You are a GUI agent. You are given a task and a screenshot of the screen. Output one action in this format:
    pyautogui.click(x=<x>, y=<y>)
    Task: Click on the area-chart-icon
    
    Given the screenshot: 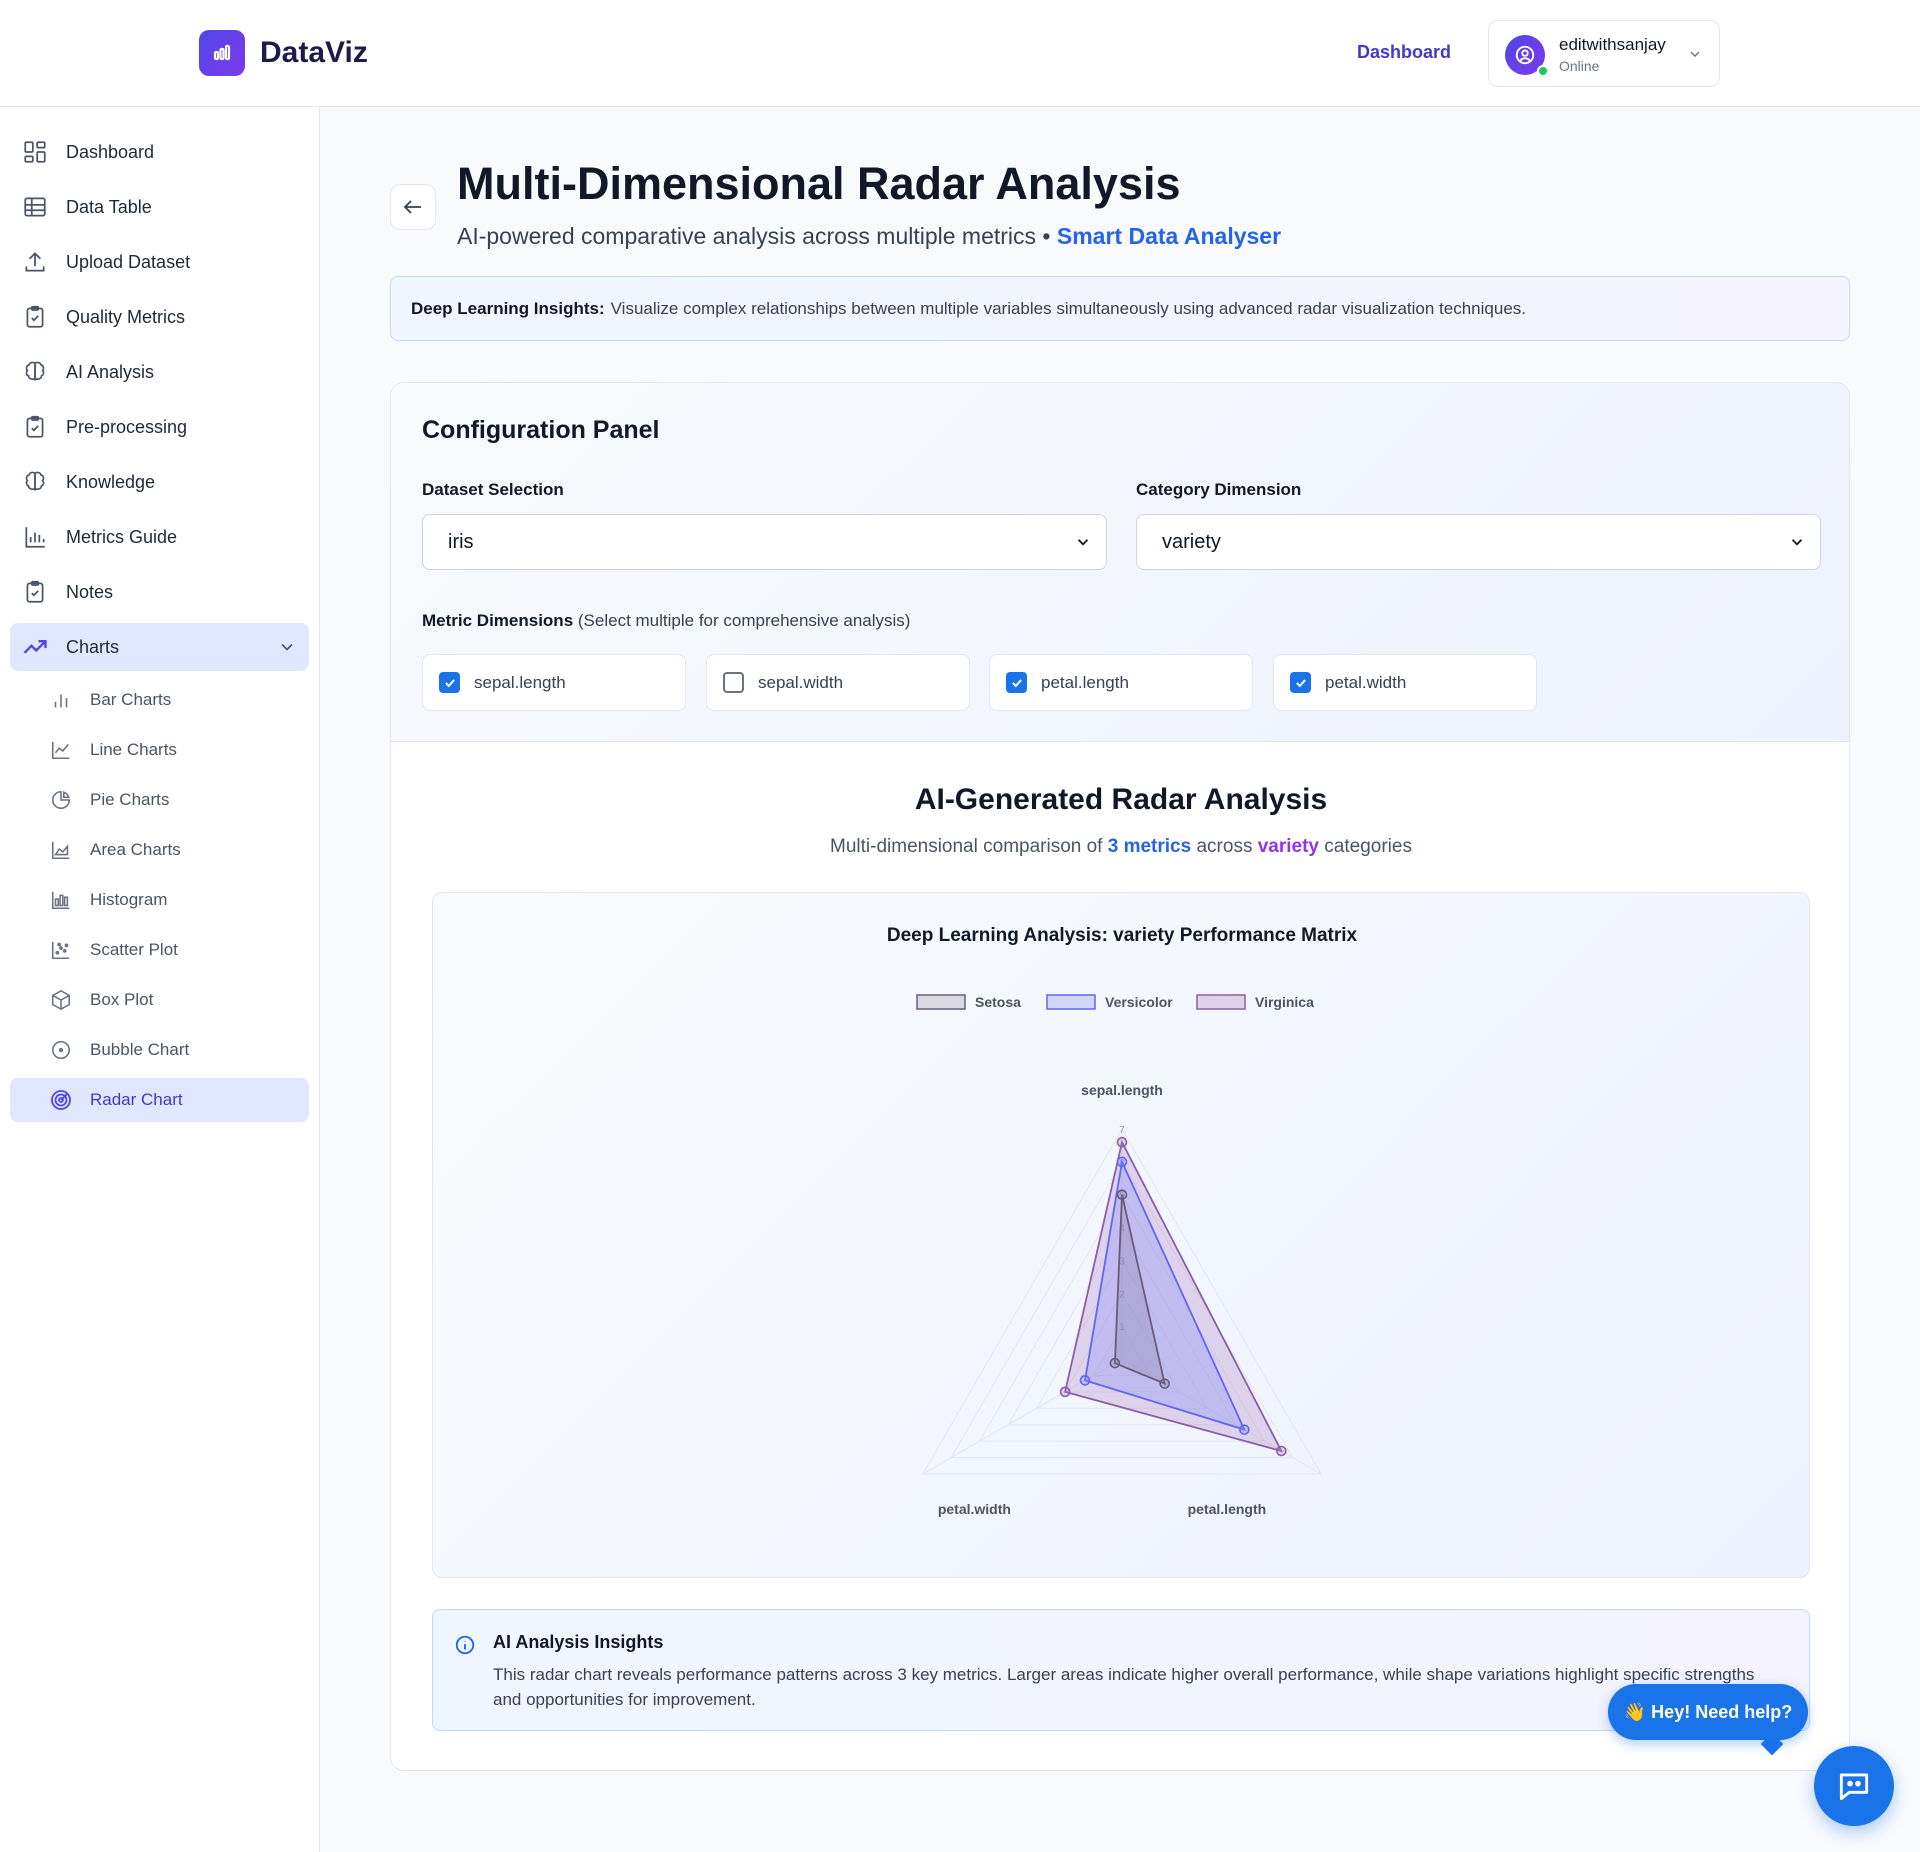 What is the action you would take?
    pyautogui.click(x=61, y=850)
    